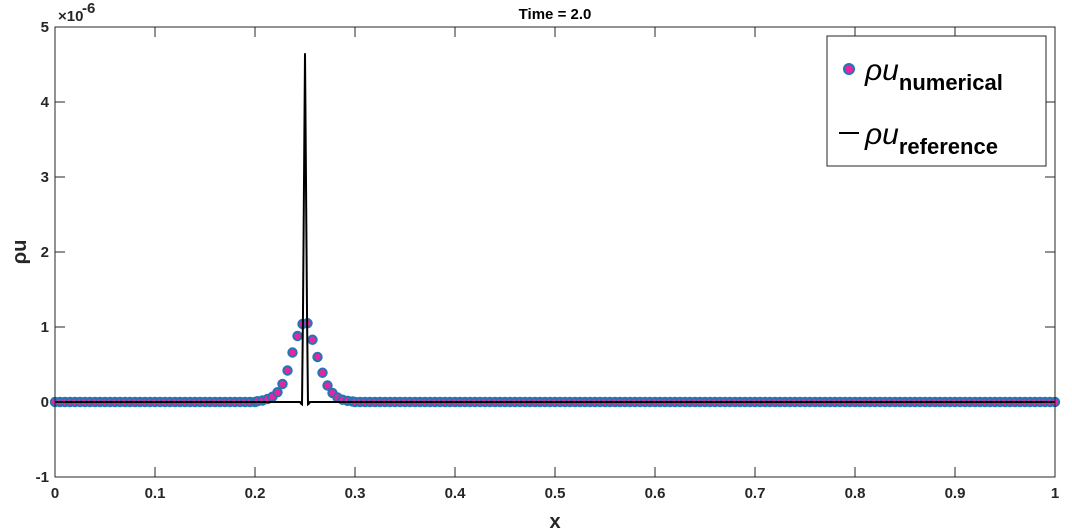  Describe the element at coordinates (70, 16) in the screenshot. I see `y-multiplier-base: ×10` at that location.